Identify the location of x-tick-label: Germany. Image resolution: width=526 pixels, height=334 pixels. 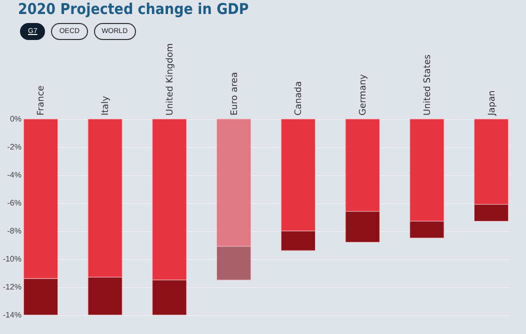
(363, 94).